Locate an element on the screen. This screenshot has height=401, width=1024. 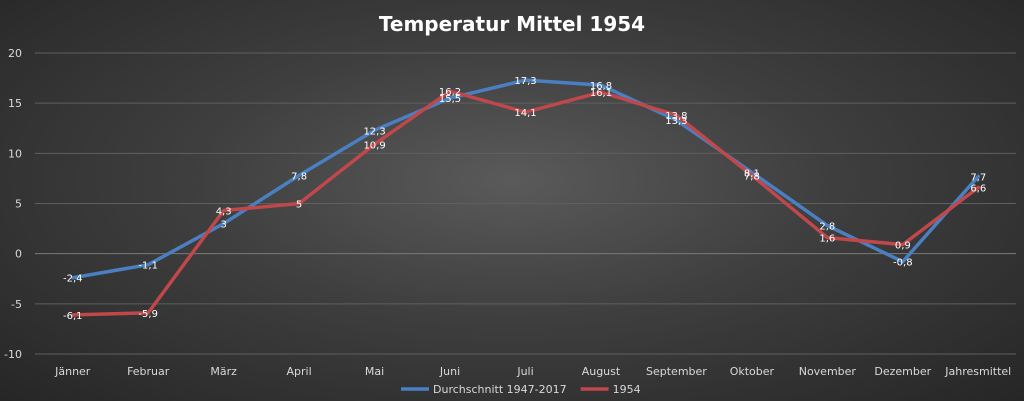
x-tick-label: Jänner is located at coordinates (72, 371).